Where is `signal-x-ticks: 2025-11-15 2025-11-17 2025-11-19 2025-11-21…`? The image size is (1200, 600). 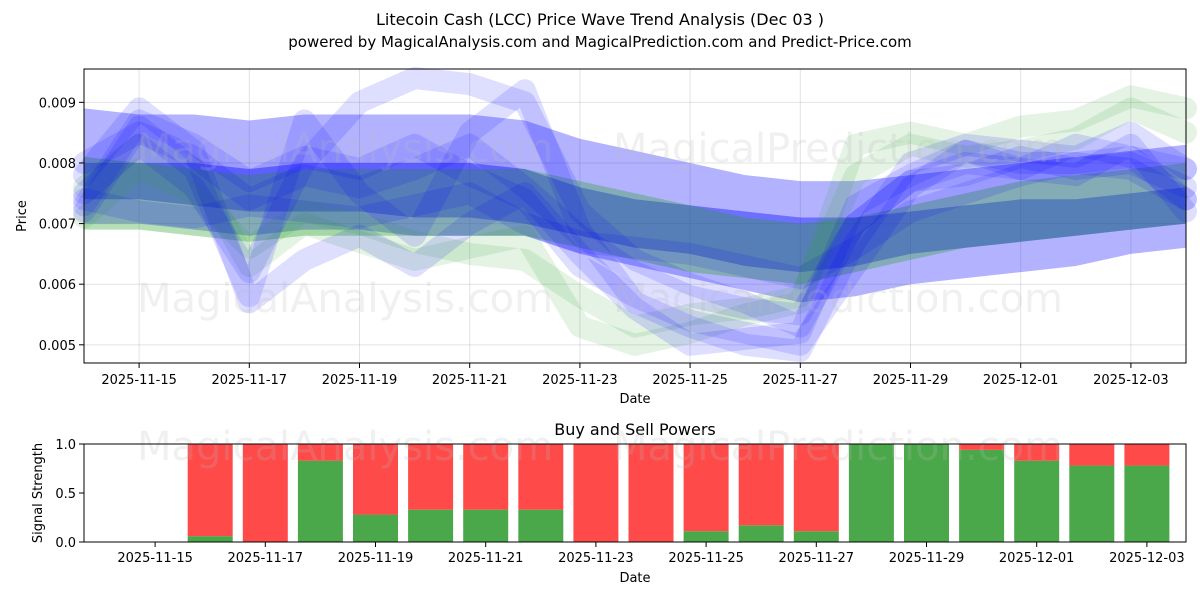
signal-x-ticks: 2025-11-15 2025-11-17 2025-11-19 2025-11-21… is located at coordinates (651, 554).